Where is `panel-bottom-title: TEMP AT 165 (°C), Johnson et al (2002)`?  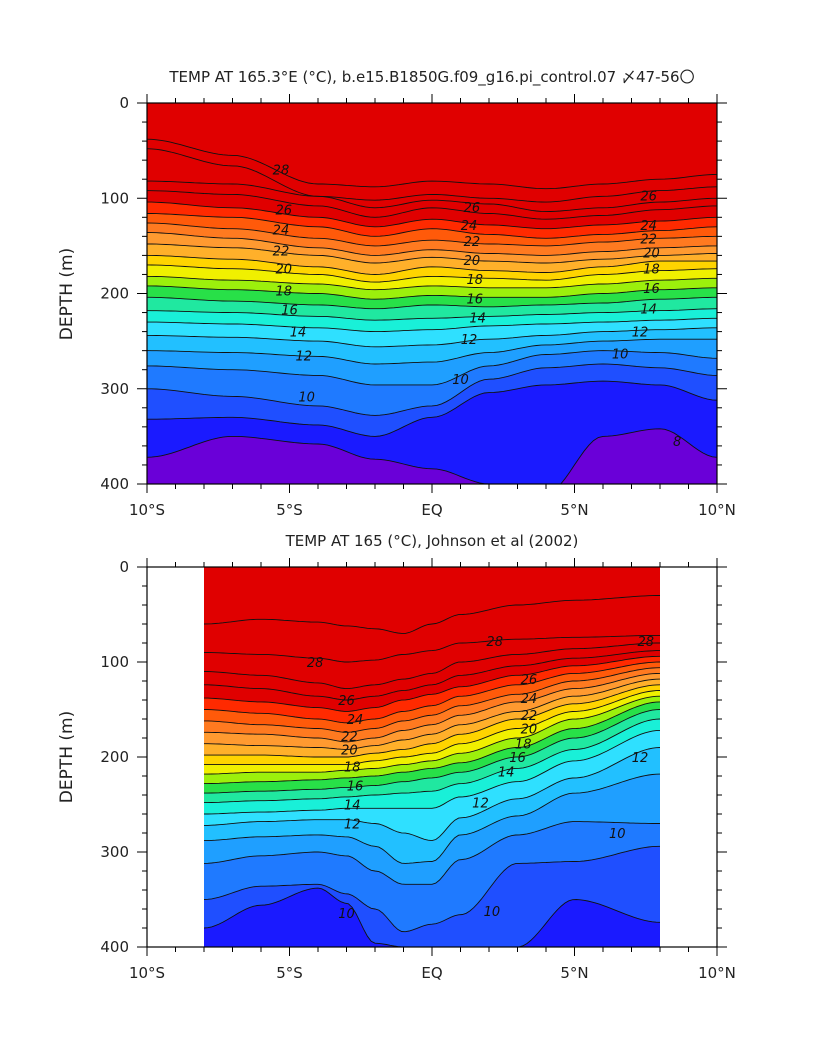 panel-bottom-title: TEMP AT 165 (°C), Johnson et al (2002) is located at coordinates (432, 541).